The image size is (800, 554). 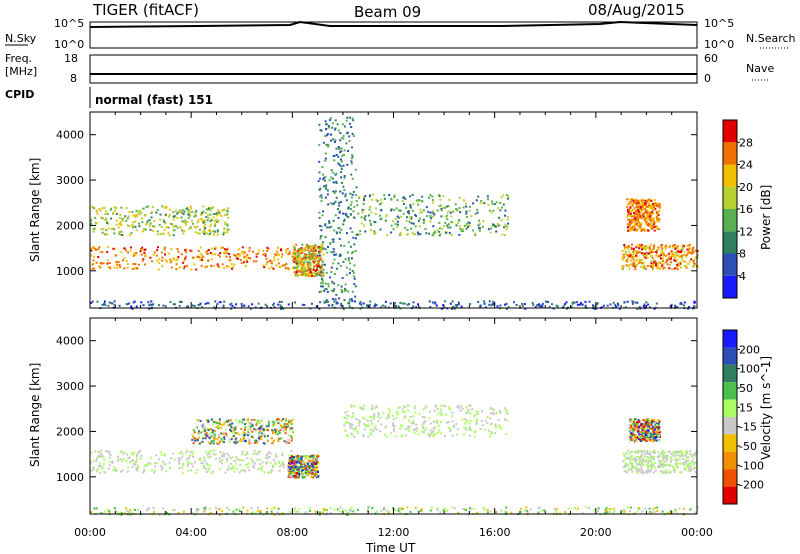 What do you see at coordinates (90, 532) in the screenshot?
I see `x-tick-label: 00:00` at bounding box center [90, 532].